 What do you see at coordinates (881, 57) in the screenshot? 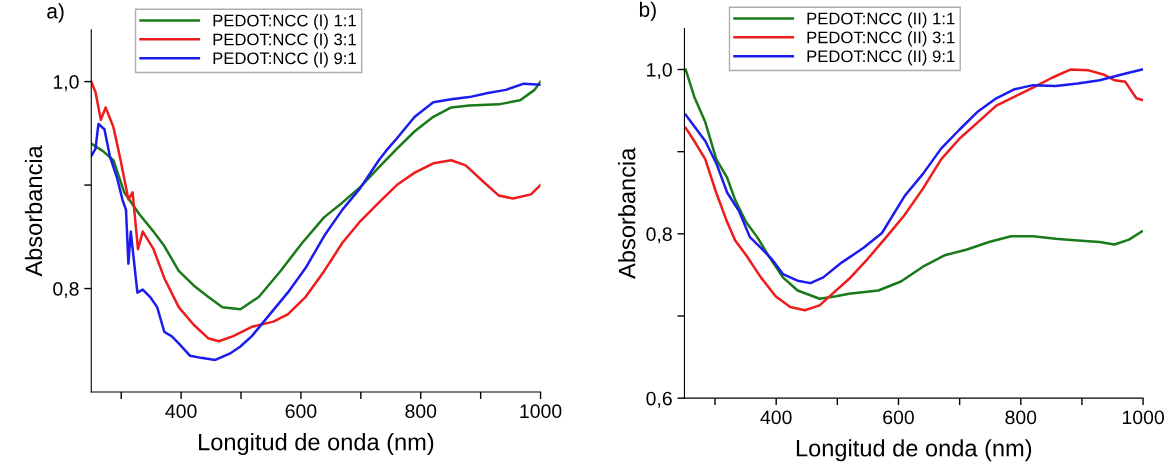
I see `legend-label: PEDOT:NCC (II) 9:1` at bounding box center [881, 57].